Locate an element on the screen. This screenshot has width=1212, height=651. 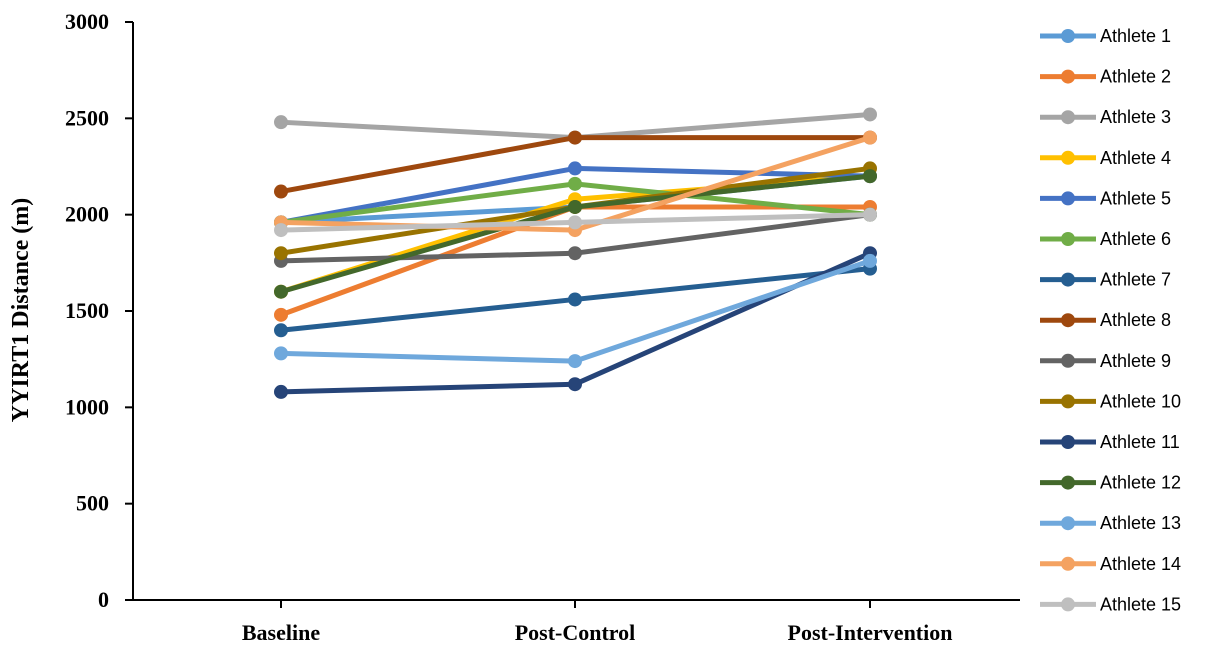
legend-label: Athlete 14 is located at coordinates (1140, 564).